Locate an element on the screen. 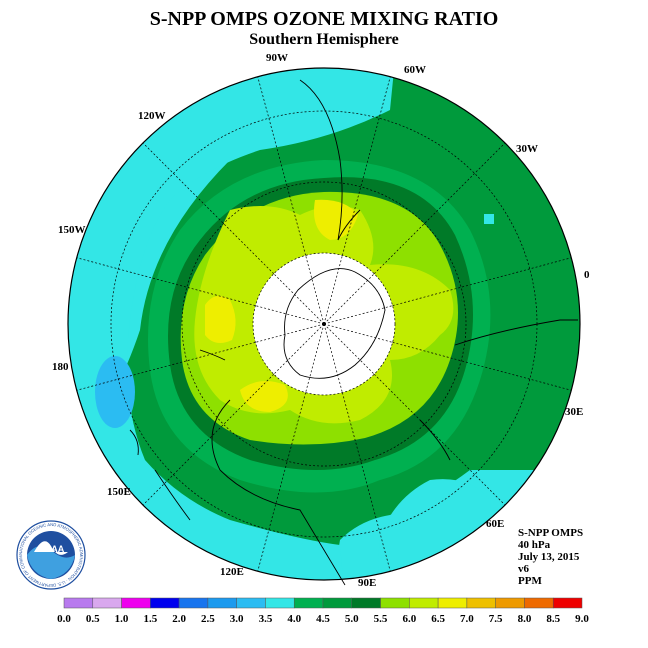 The height and width of the screenshot is (648, 648). lon-label-180: 180 is located at coordinates (60, 367).